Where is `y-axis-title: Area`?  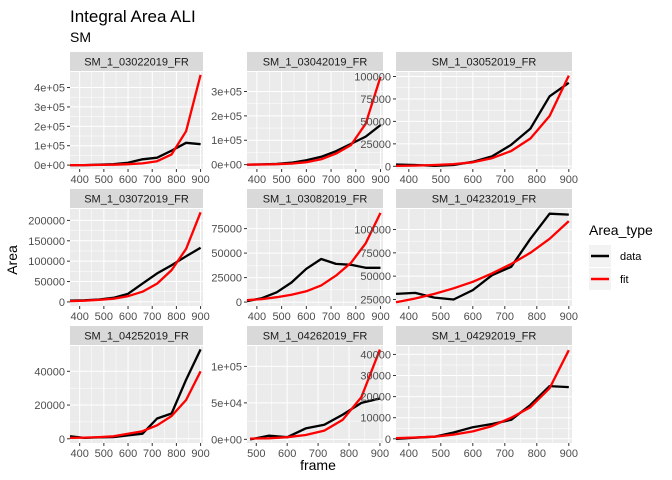 y-axis-title: Area is located at coordinates (12, 260).